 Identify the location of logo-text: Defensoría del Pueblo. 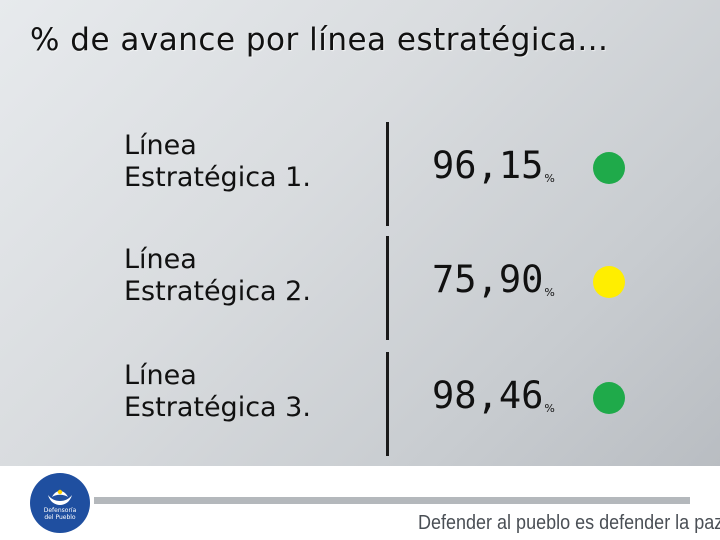
(60, 514).